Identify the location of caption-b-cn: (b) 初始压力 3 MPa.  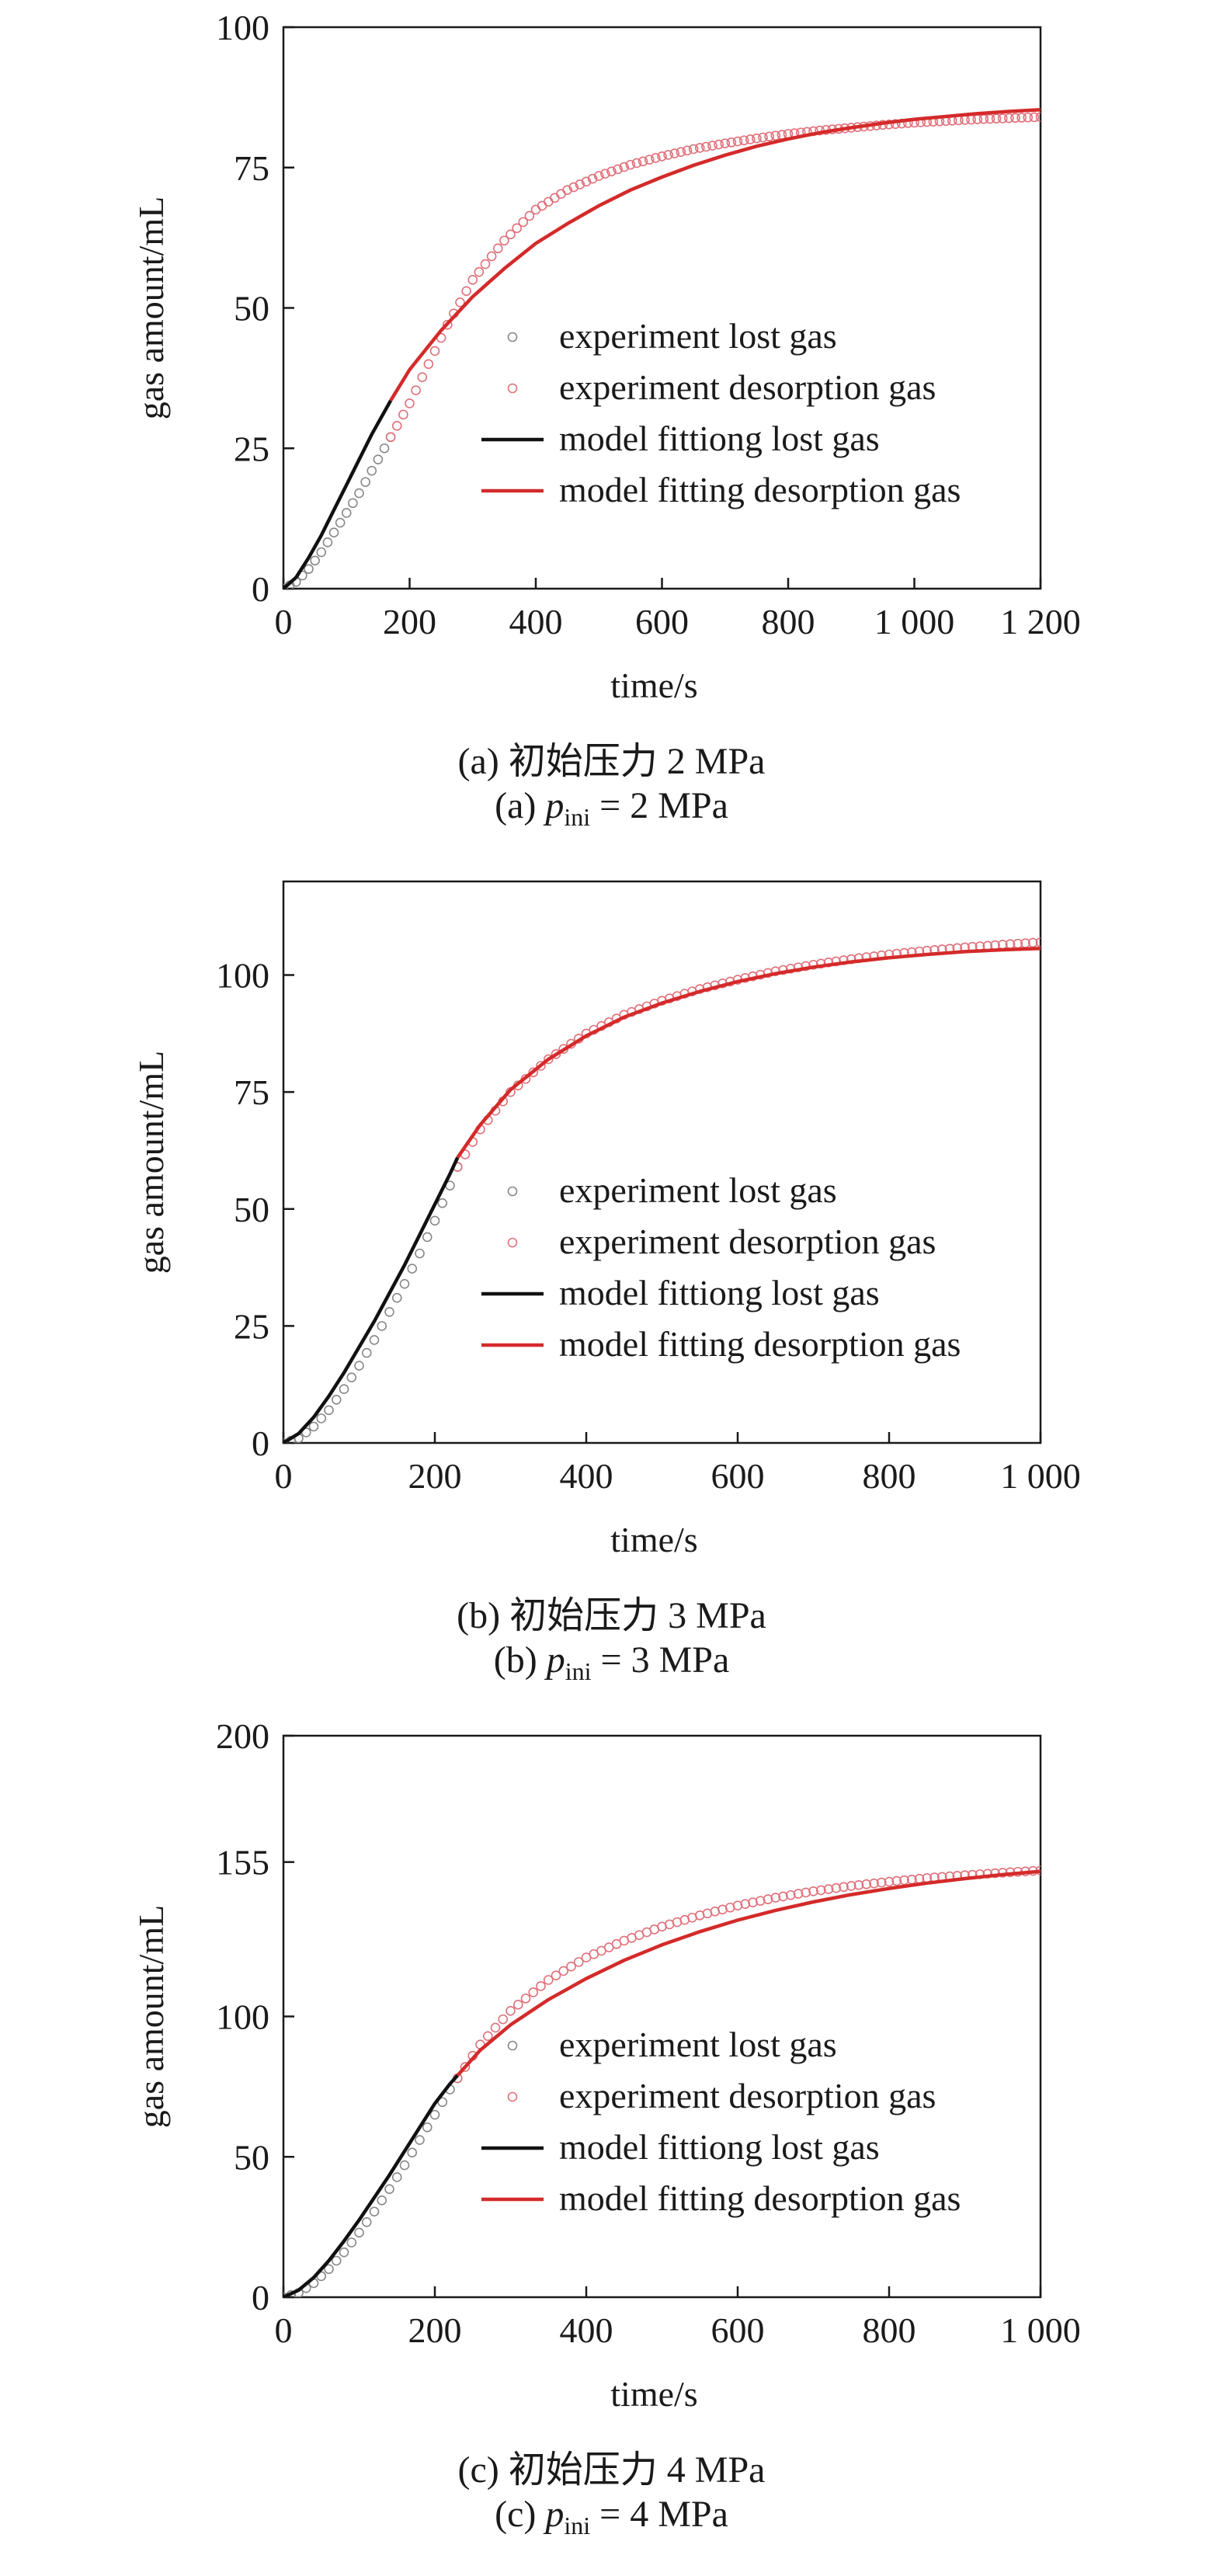
(611, 1615).